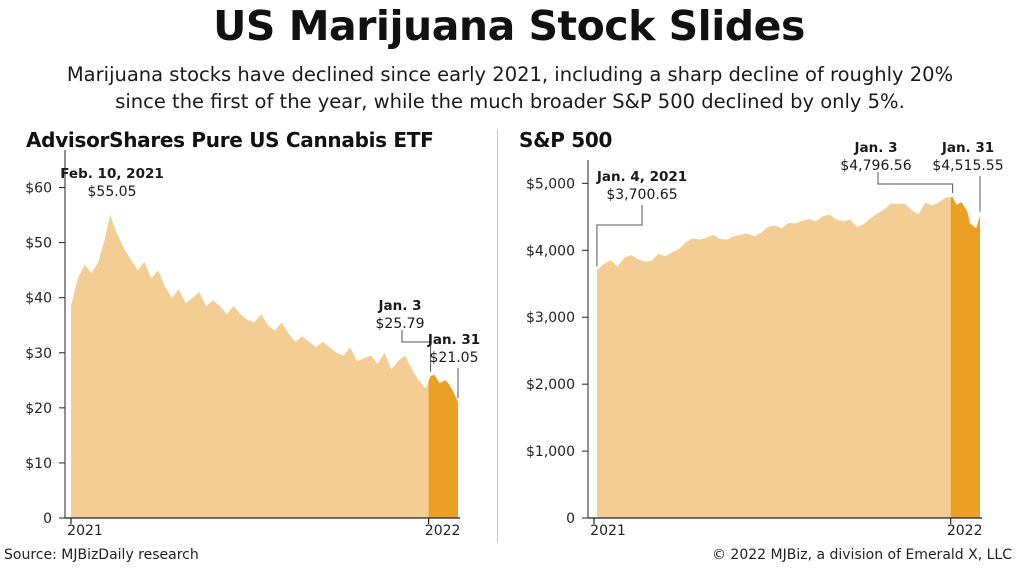  Describe the element at coordinates (509, 26) in the screenshot. I see `chart-title: US Marijuana Stock Slides` at that location.